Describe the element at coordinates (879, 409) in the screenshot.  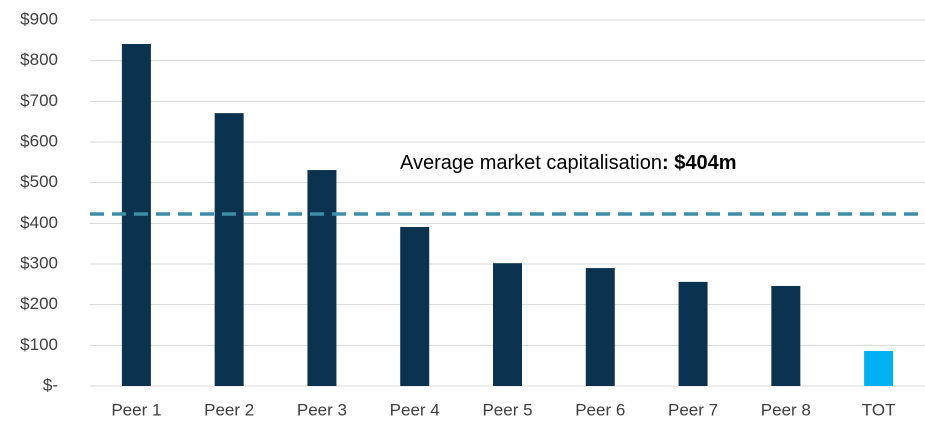
I see `x-tick-label: TOT` at that location.